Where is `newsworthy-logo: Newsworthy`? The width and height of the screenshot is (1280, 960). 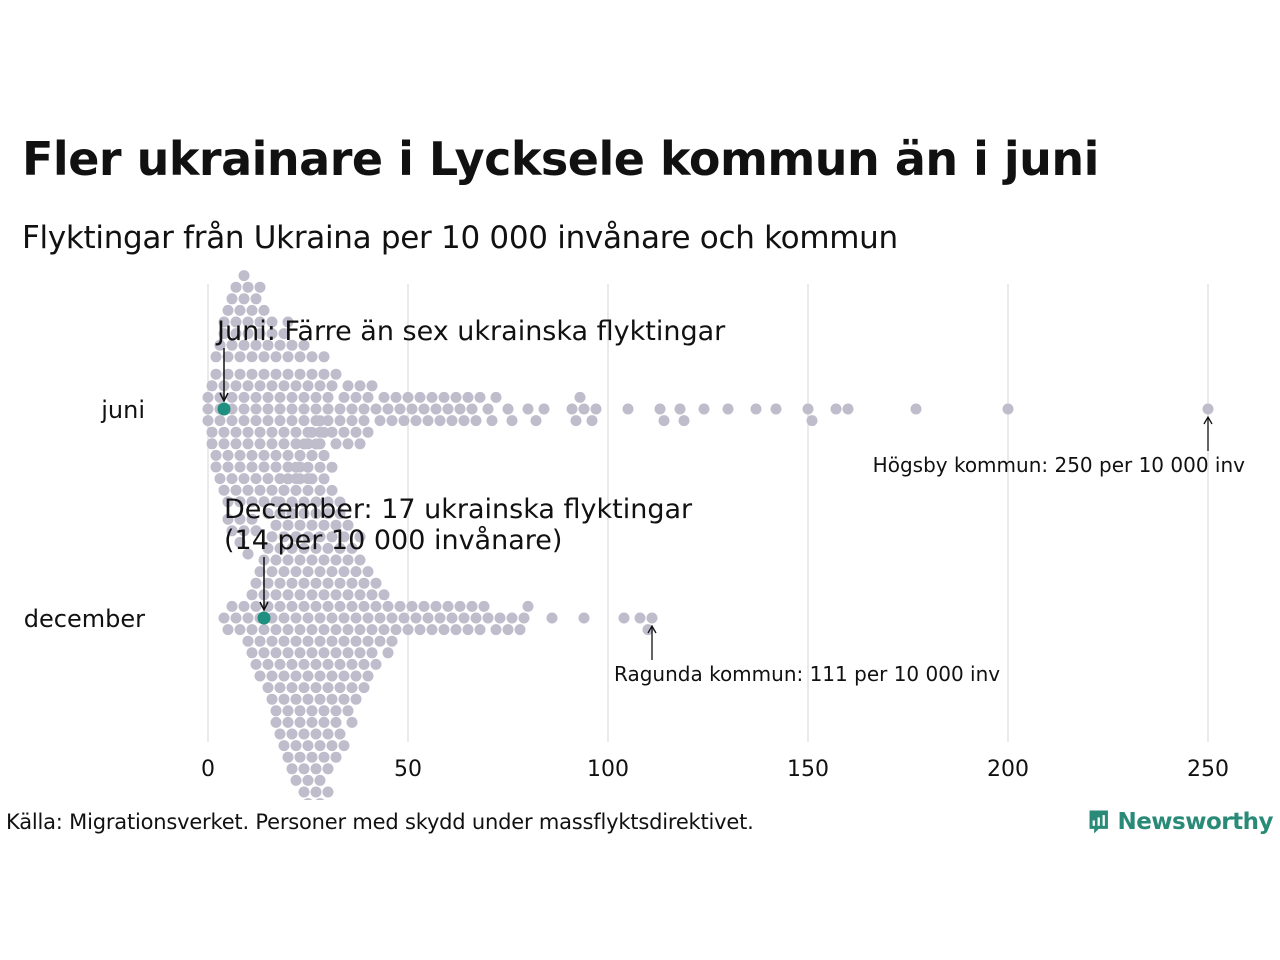
newsworthy-logo: Newsworthy is located at coordinates (1180, 822).